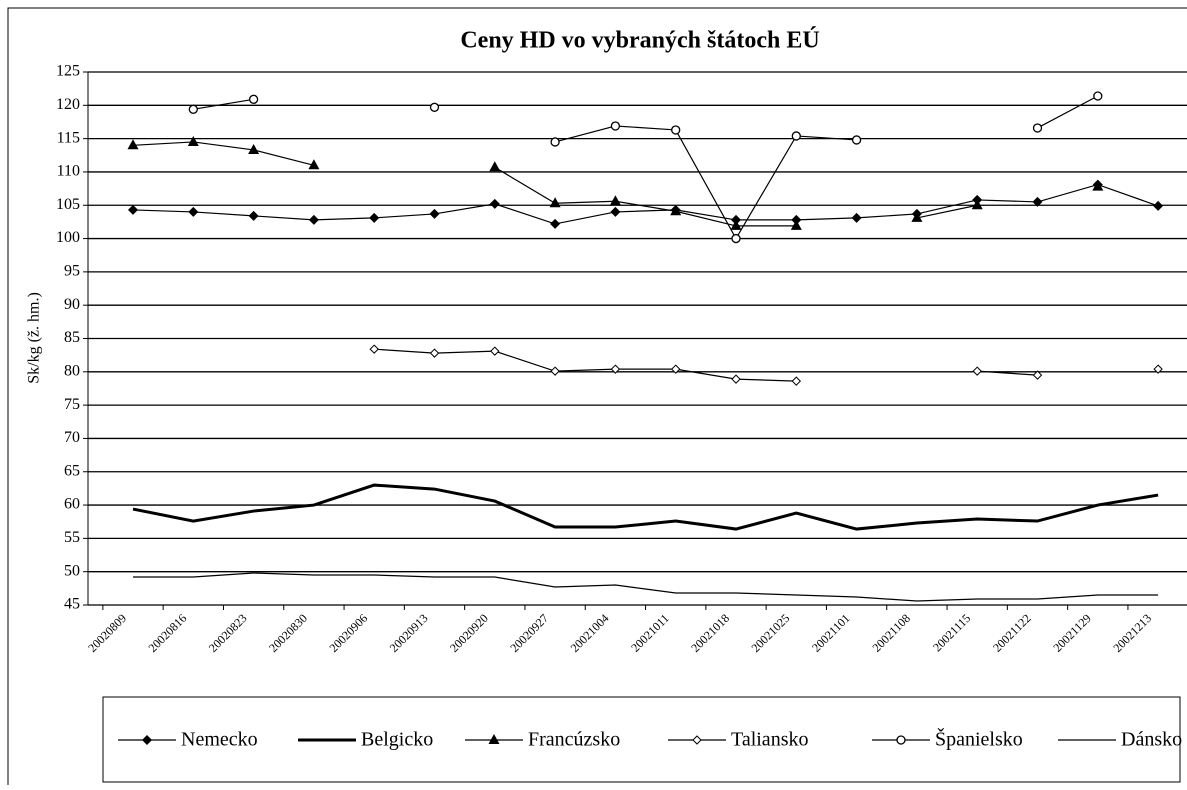 The height and width of the screenshot is (790, 1187). What do you see at coordinates (68, 104) in the screenshot?
I see `y-tick-label: 120` at bounding box center [68, 104].